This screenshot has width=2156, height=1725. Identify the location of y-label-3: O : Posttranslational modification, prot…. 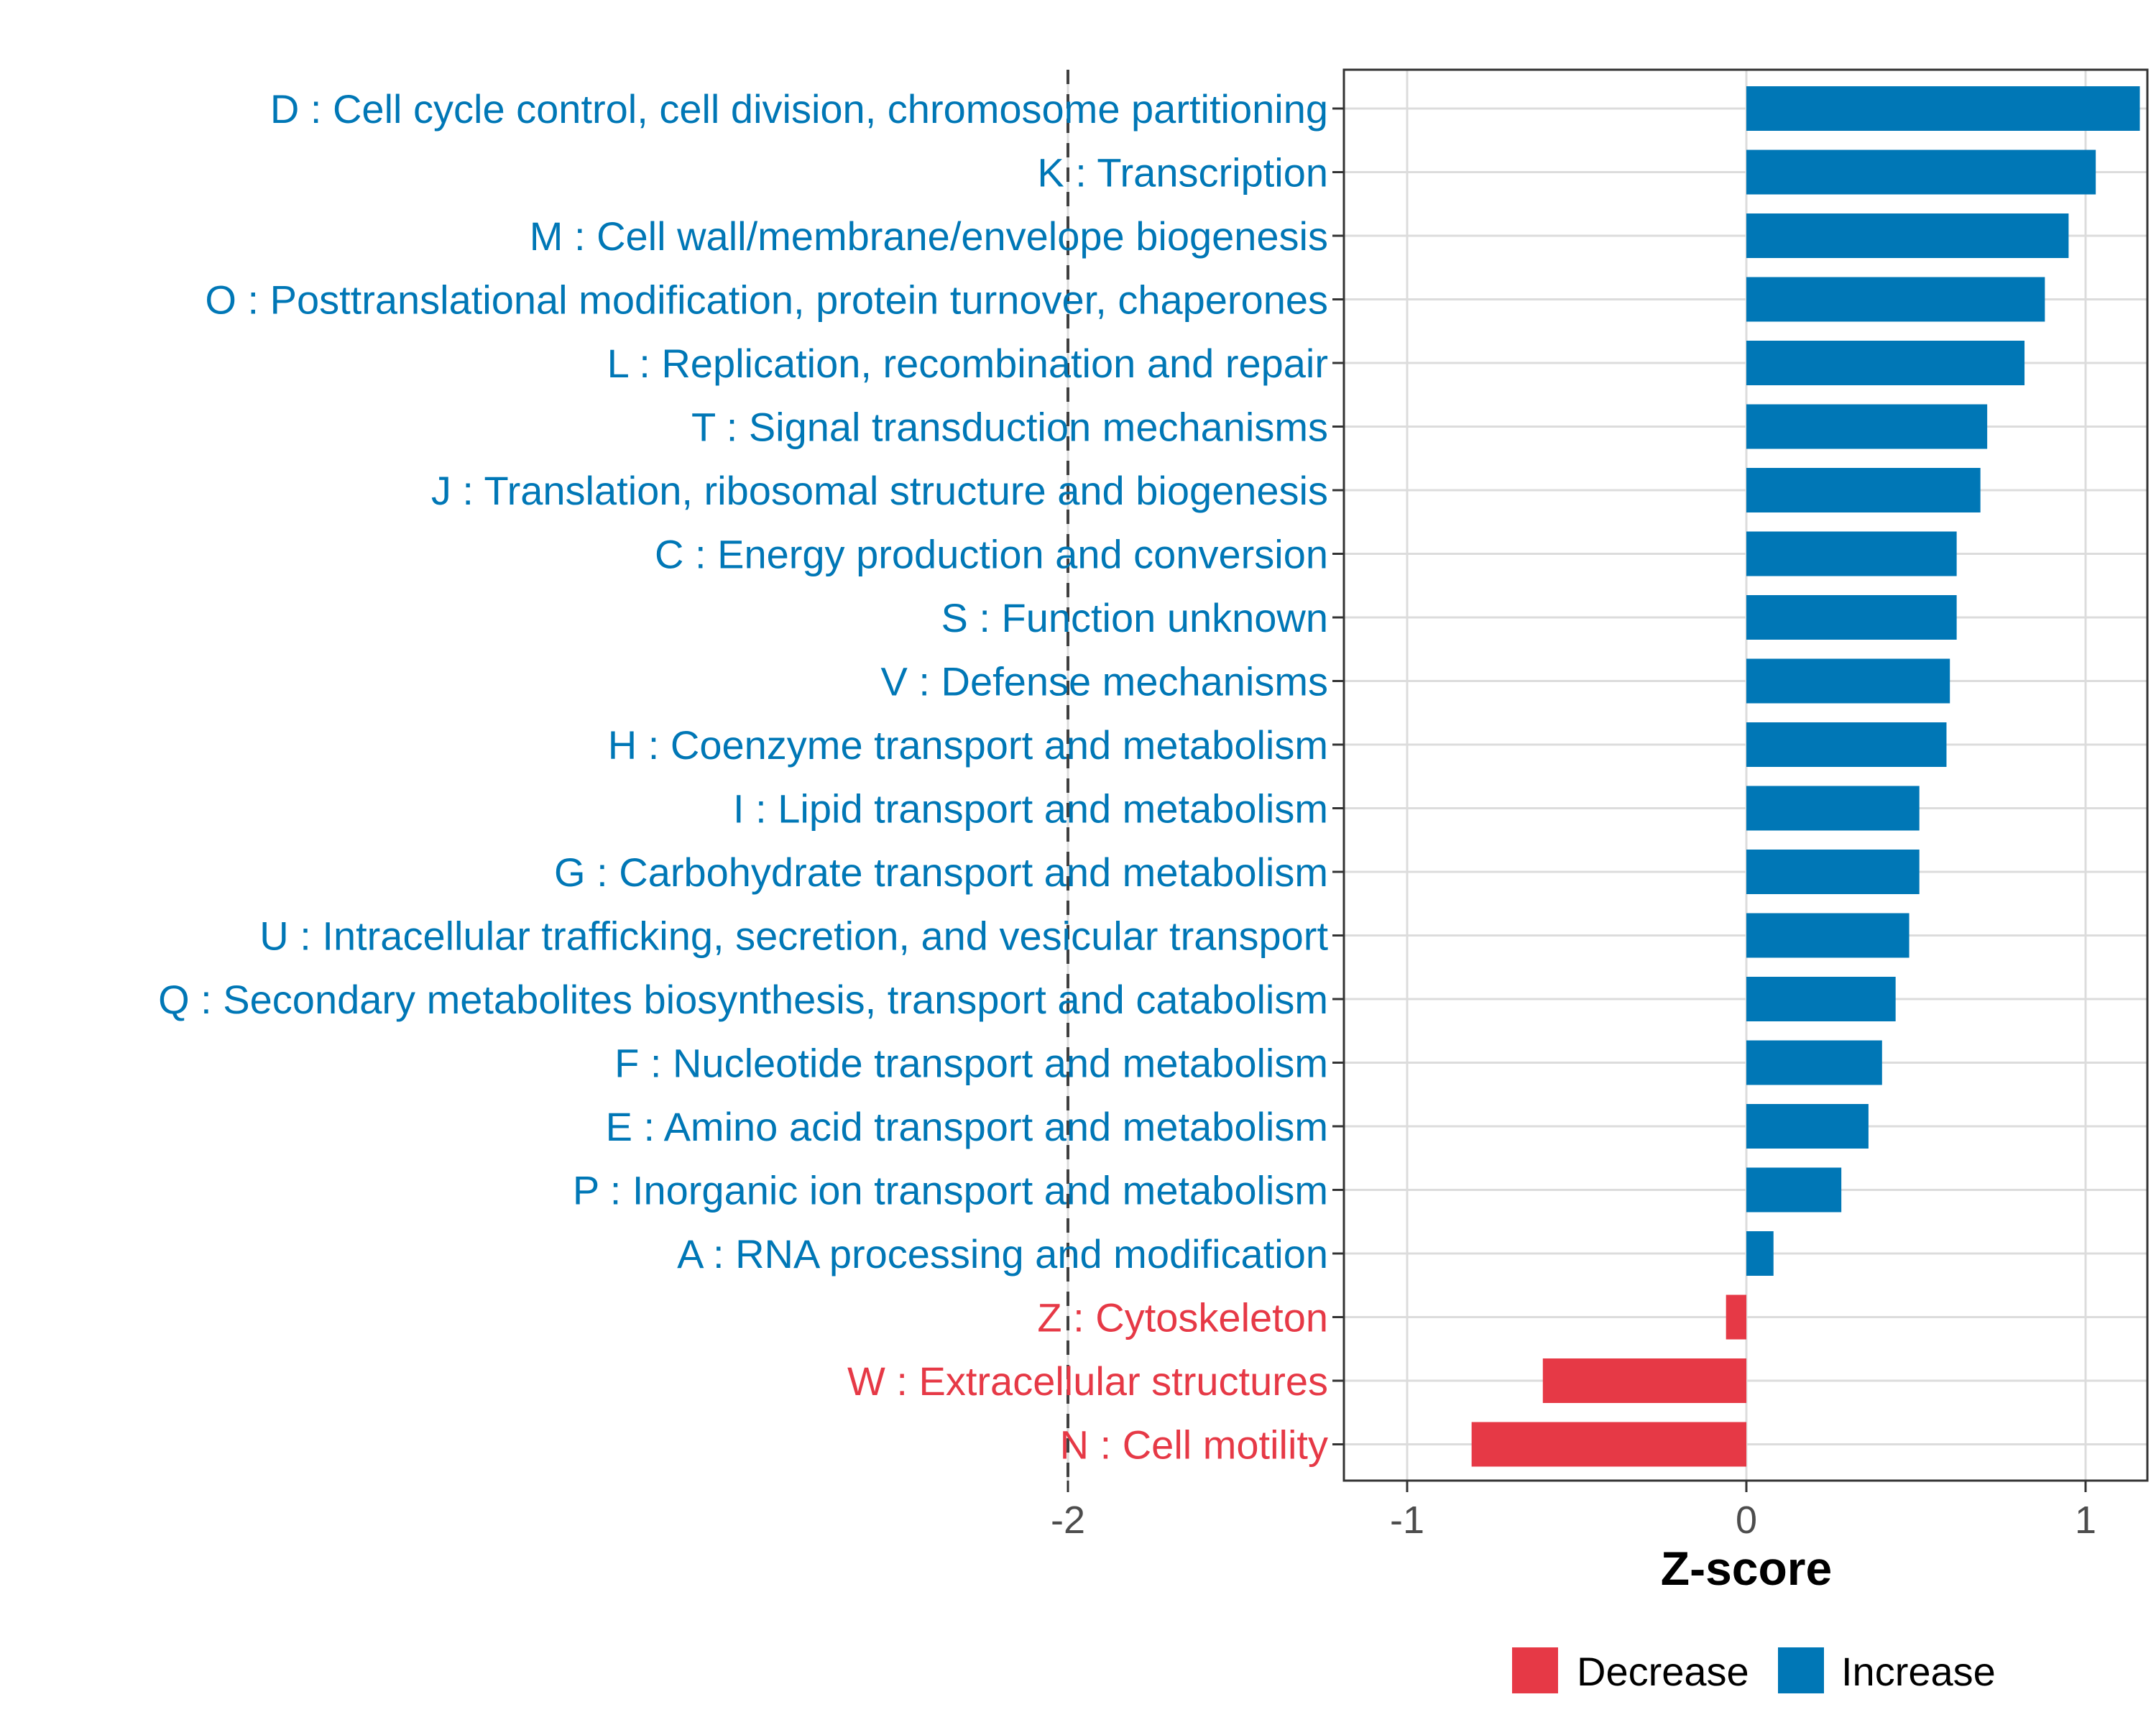
(767, 300).